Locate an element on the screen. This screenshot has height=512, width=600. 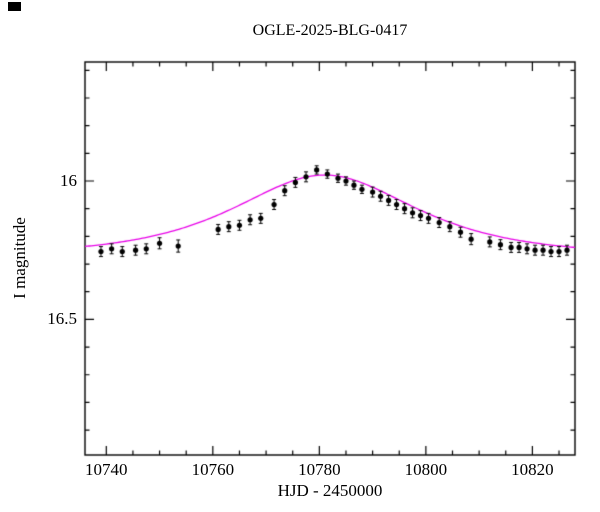
y-axis-title: I magnitude is located at coordinates (19, 258).